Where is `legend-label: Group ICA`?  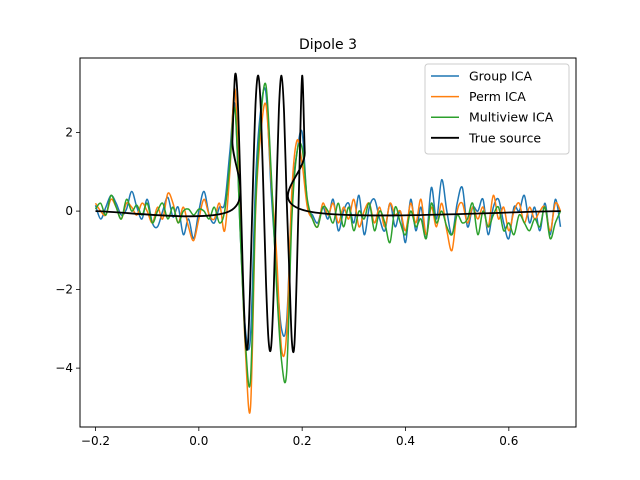 legend-label: Group ICA is located at coordinates (500, 76).